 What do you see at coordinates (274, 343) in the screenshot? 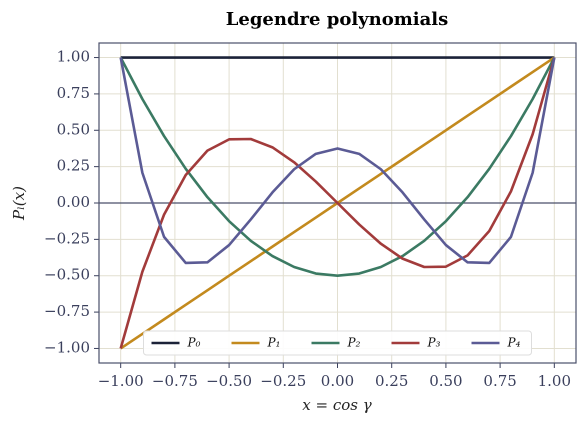
I see `legend-label: P₁` at bounding box center [274, 343].